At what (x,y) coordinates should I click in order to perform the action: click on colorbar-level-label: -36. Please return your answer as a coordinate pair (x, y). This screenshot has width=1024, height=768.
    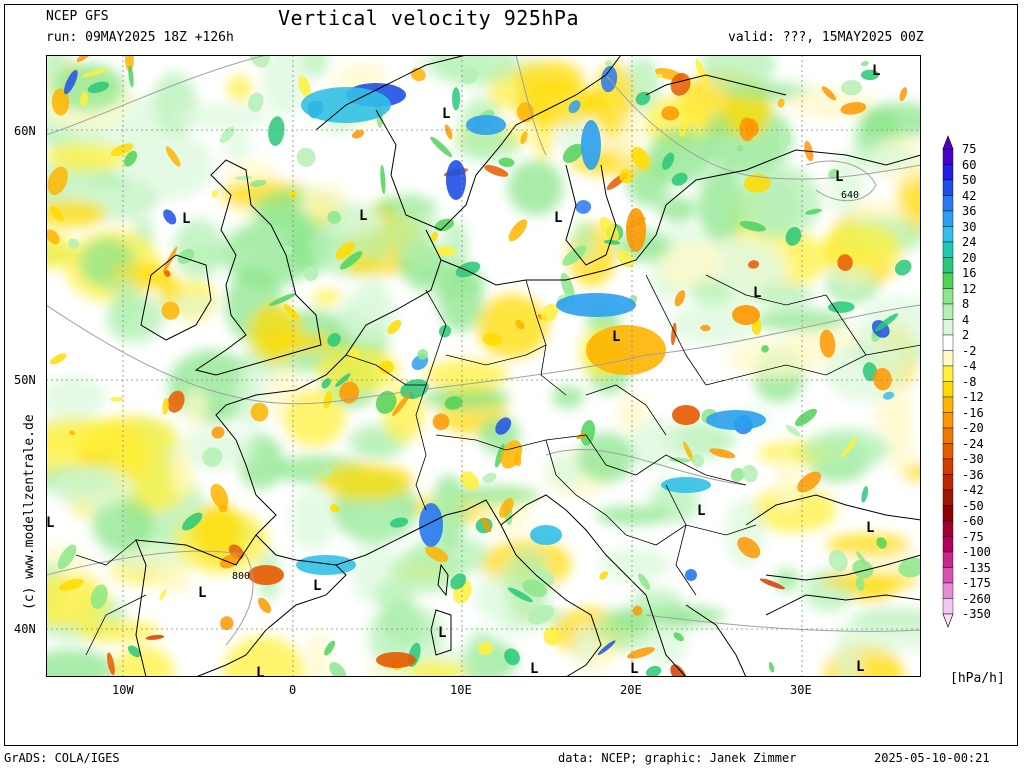
    Looking at the image, I should click on (973, 474).